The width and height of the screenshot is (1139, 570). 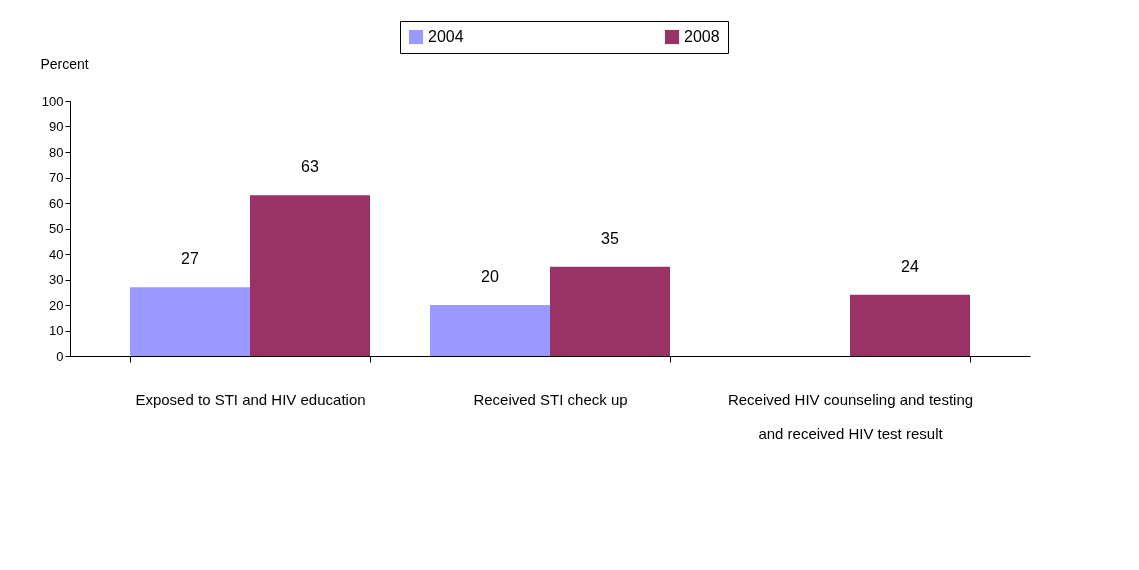 What do you see at coordinates (56, 126) in the screenshot?
I see `y-tick-label: 90` at bounding box center [56, 126].